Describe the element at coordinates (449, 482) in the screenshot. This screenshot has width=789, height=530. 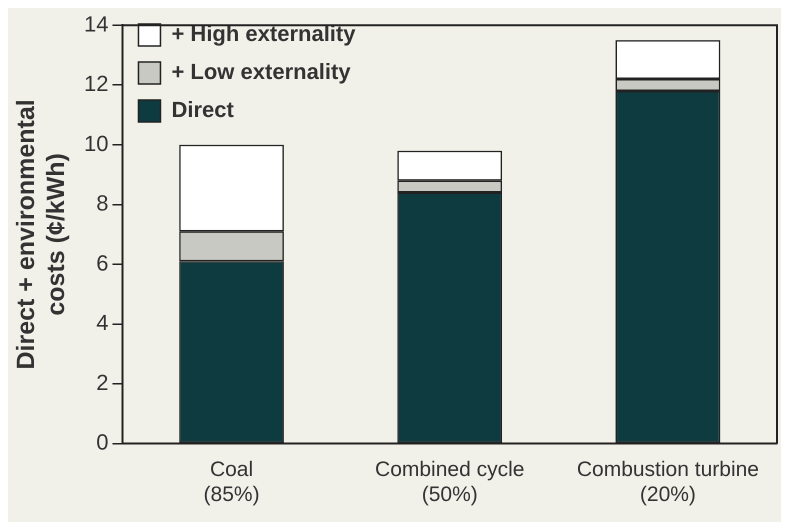
I see `x-tick-label: Combined cycle (50%)` at that location.